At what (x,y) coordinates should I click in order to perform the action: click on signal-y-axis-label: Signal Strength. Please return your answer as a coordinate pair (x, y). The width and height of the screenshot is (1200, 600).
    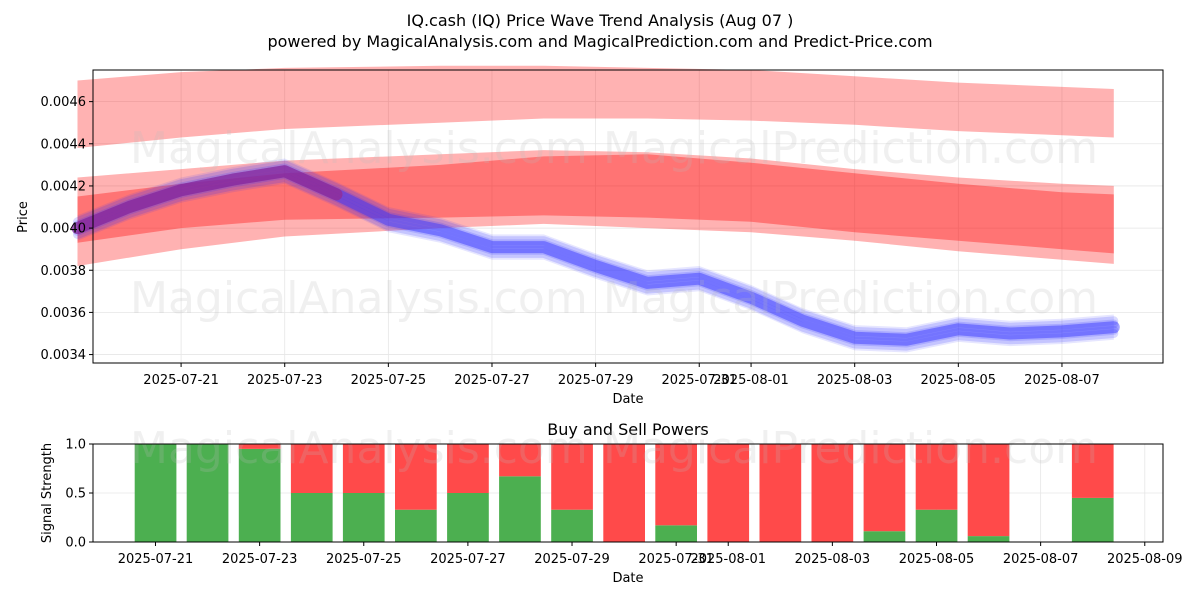
    Looking at the image, I should click on (47, 493).